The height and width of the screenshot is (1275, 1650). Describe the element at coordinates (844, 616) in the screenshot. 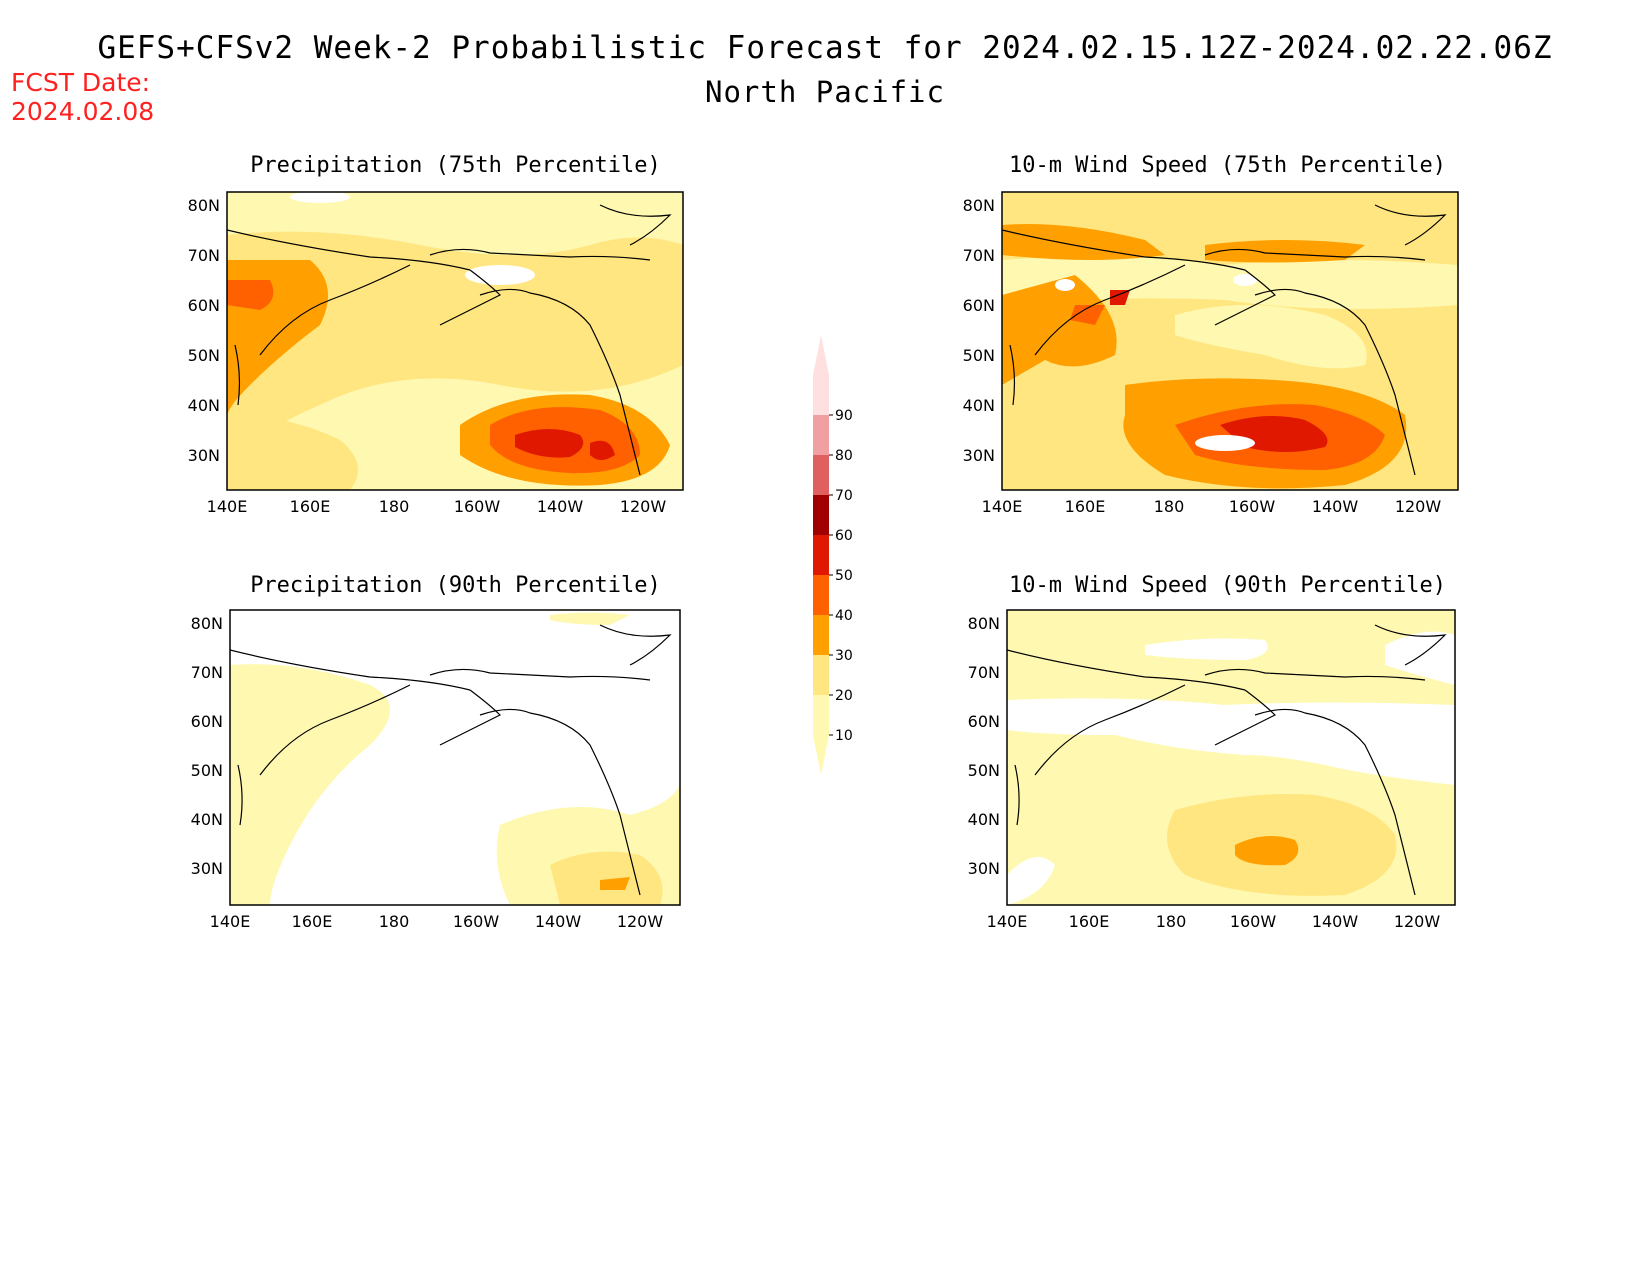

I see `colorbar-label: 40` at that location.